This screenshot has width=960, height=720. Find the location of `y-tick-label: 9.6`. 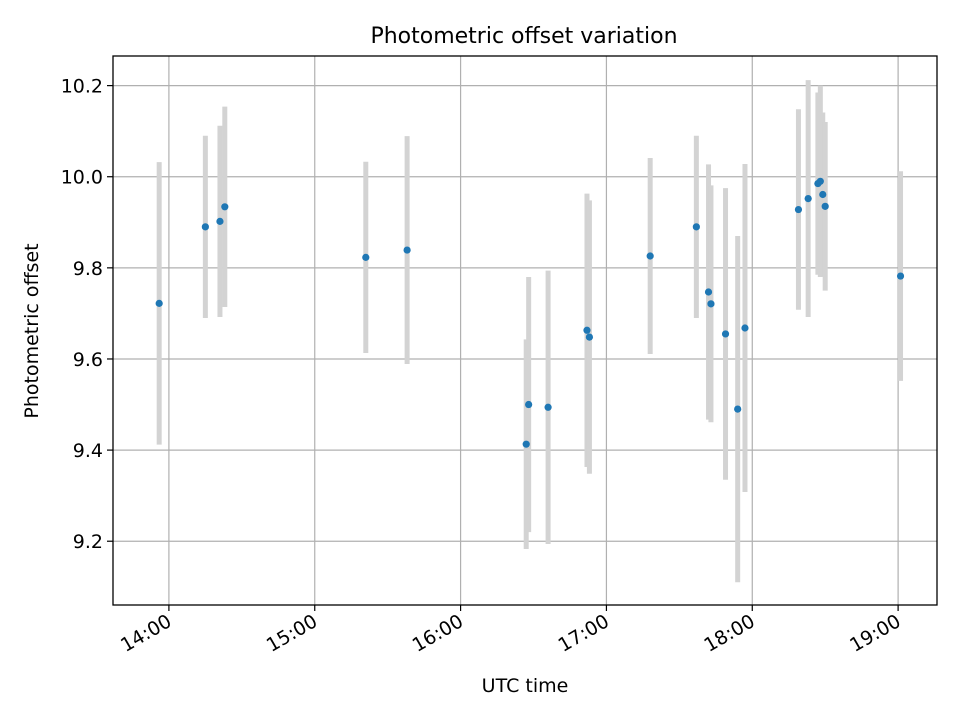

y-tick-label: 9.6 is located at coordinates (88, 360).